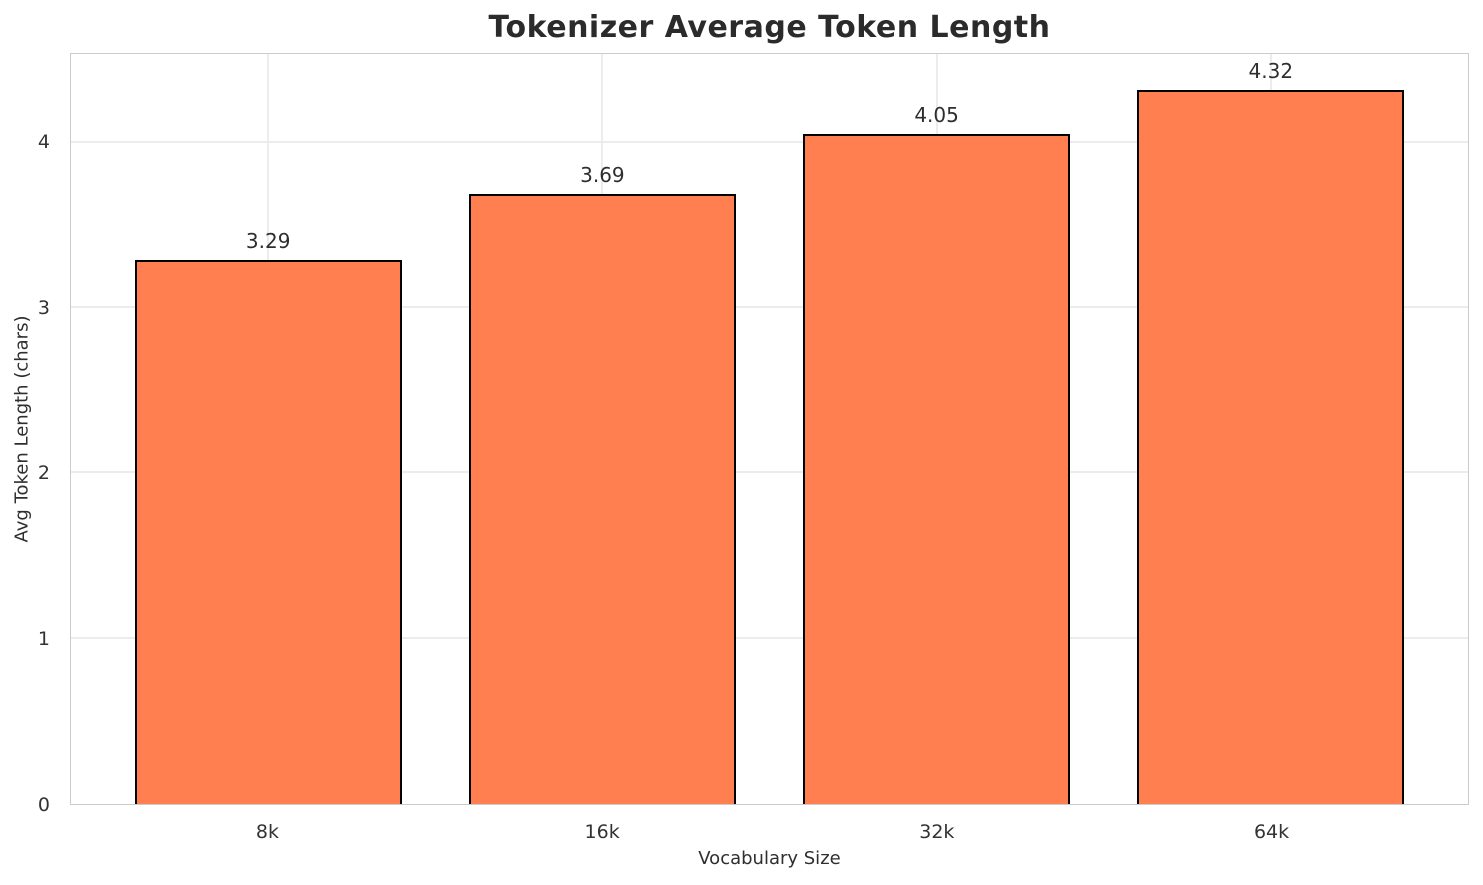 The image size is (1483, 885). I want to click on bar-8k, so click(268, 532).